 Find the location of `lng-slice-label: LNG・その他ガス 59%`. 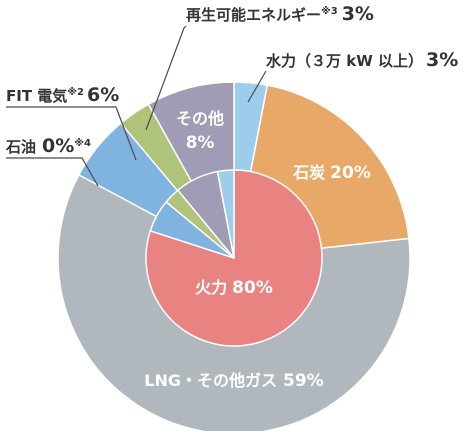

lng-slice-label: LNG・その他ガス 59% is located at coordinates (233, 381).